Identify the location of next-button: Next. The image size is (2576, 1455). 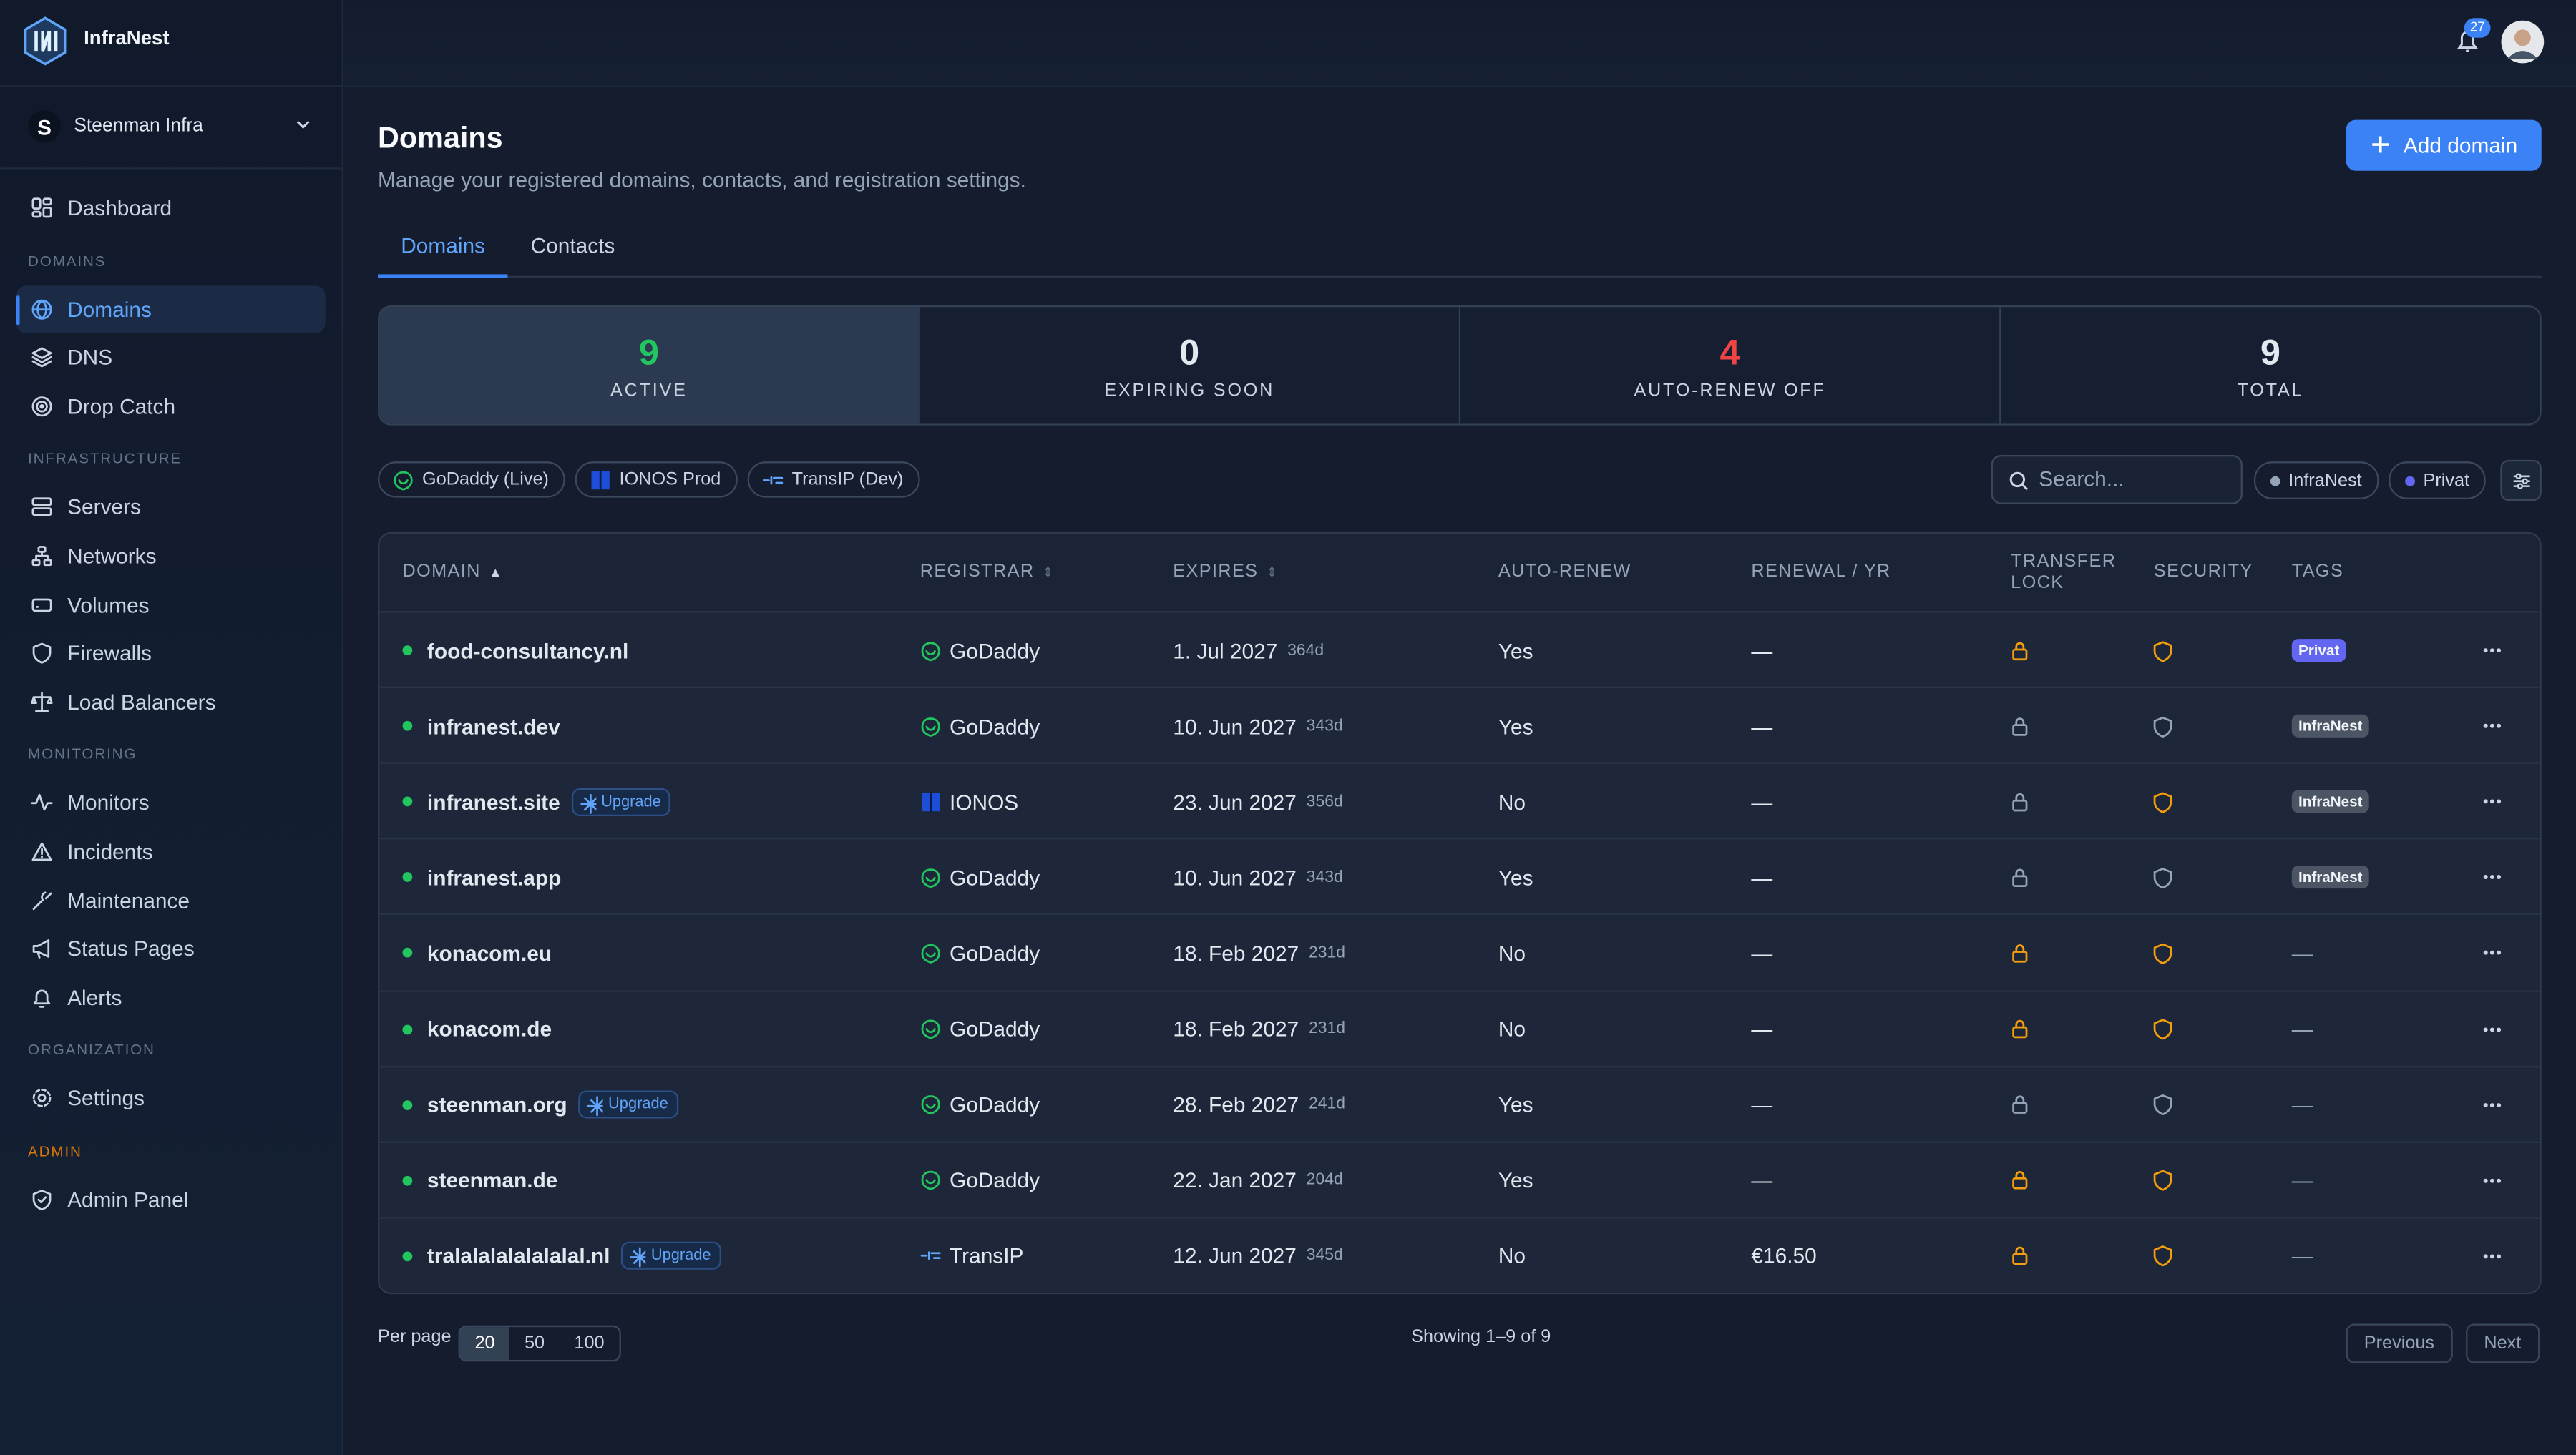
(2503, 1343).